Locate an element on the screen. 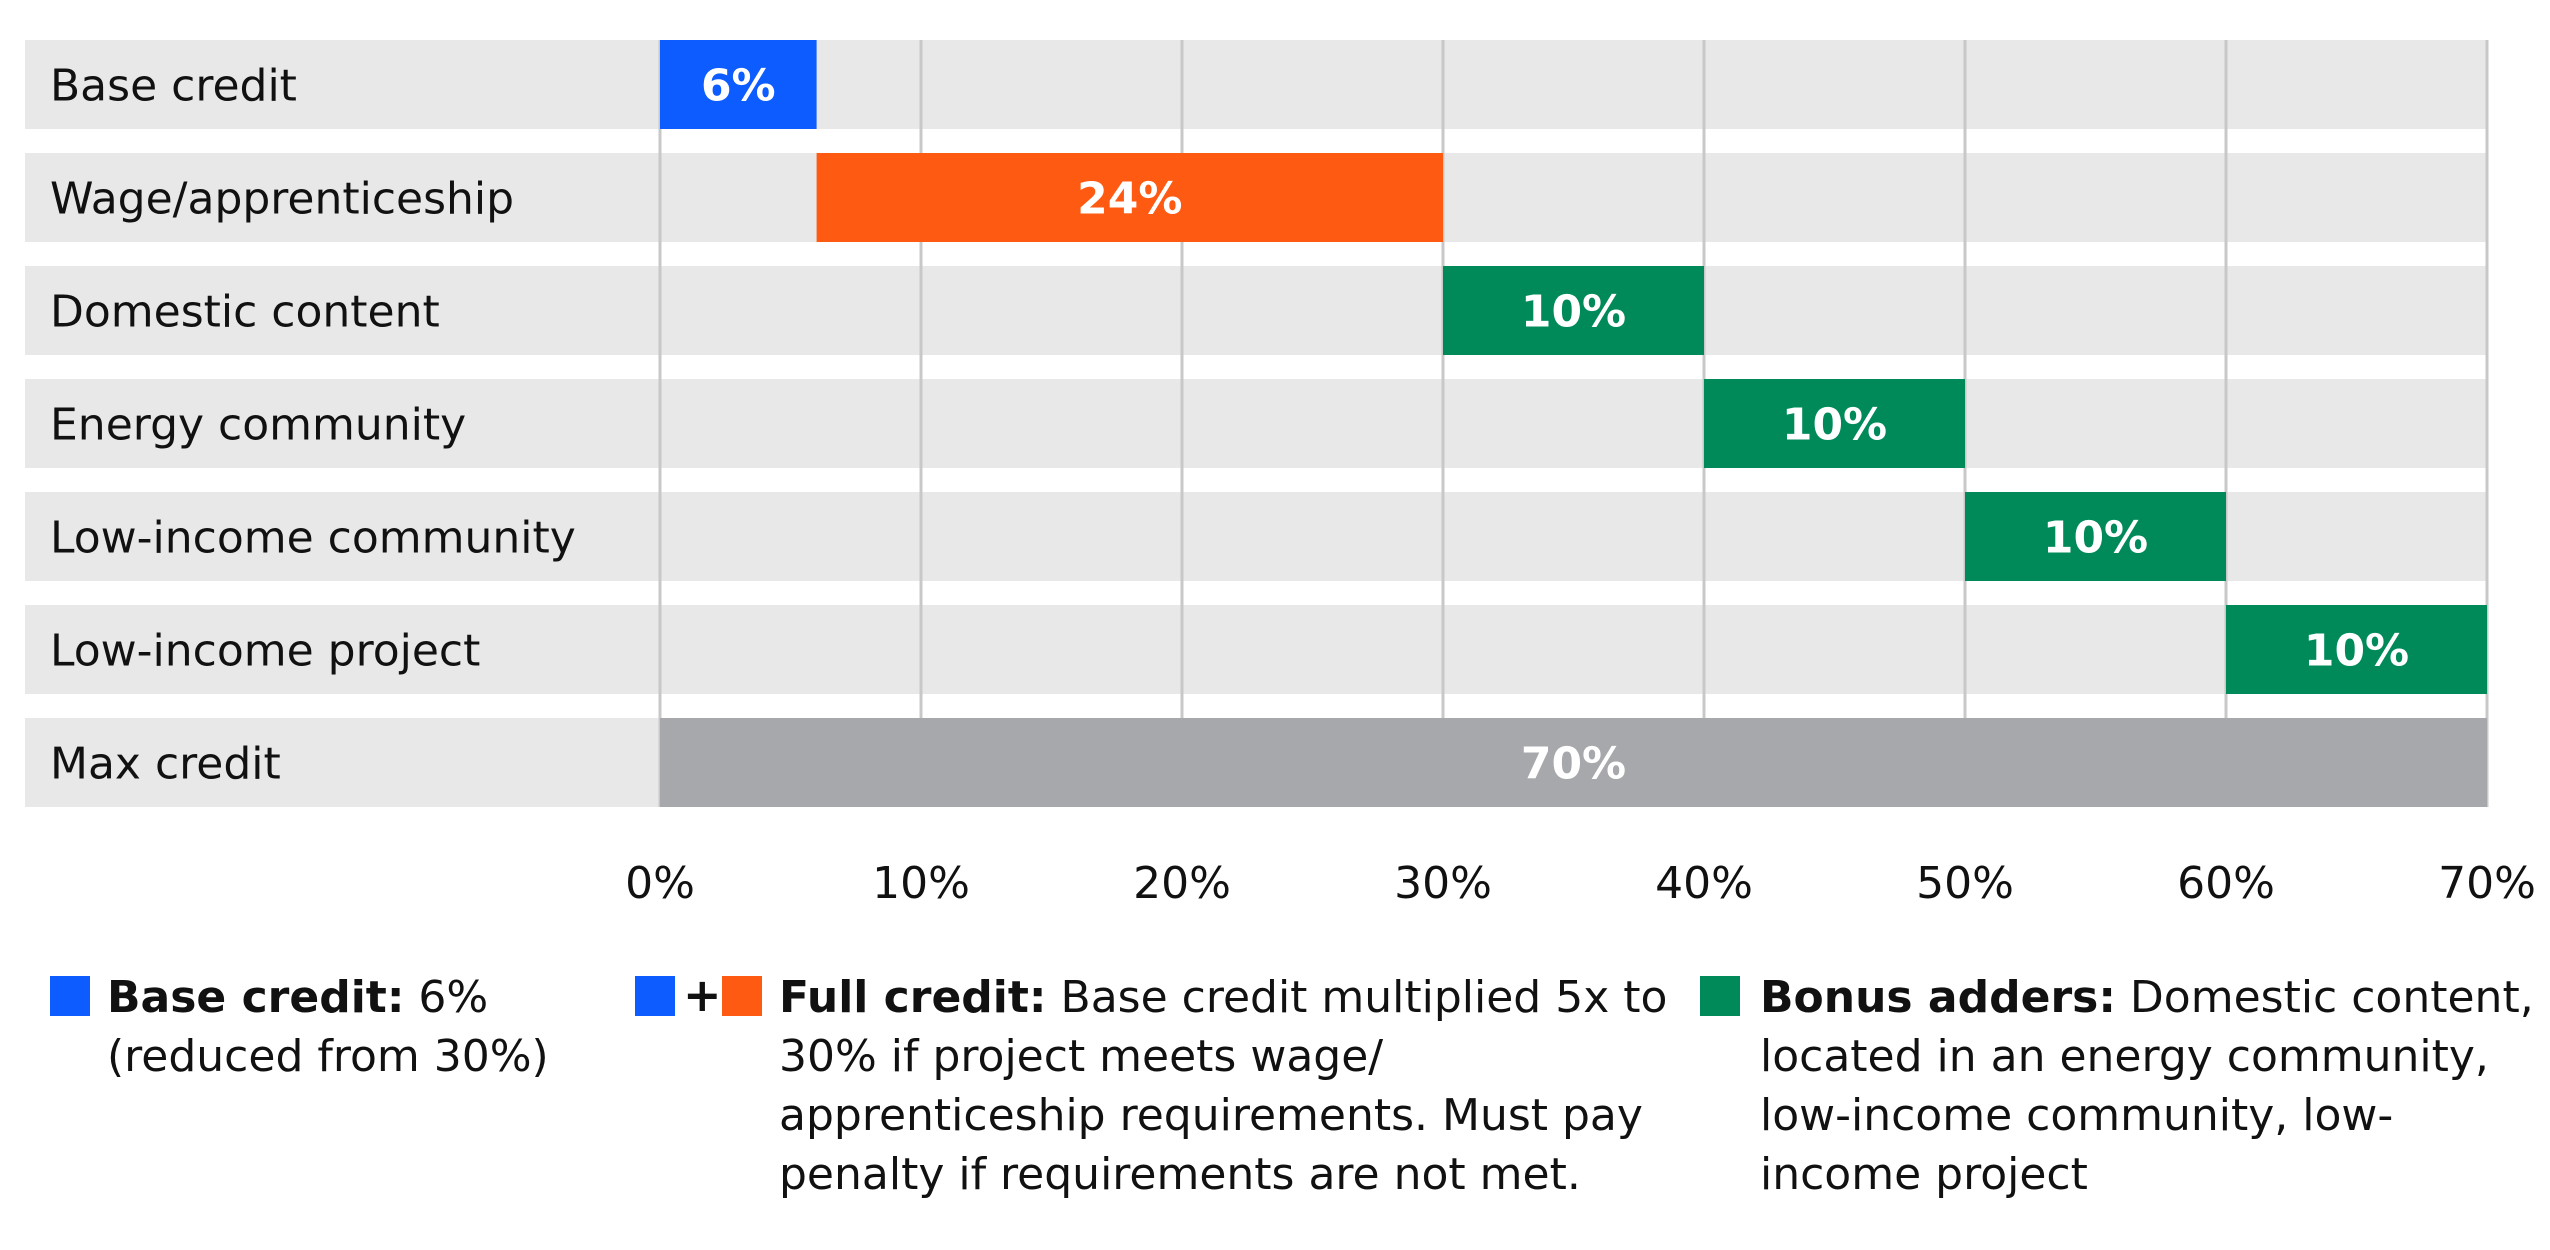 The image size is (2550, 1250). bar-base is located at coordinates (738, 84).